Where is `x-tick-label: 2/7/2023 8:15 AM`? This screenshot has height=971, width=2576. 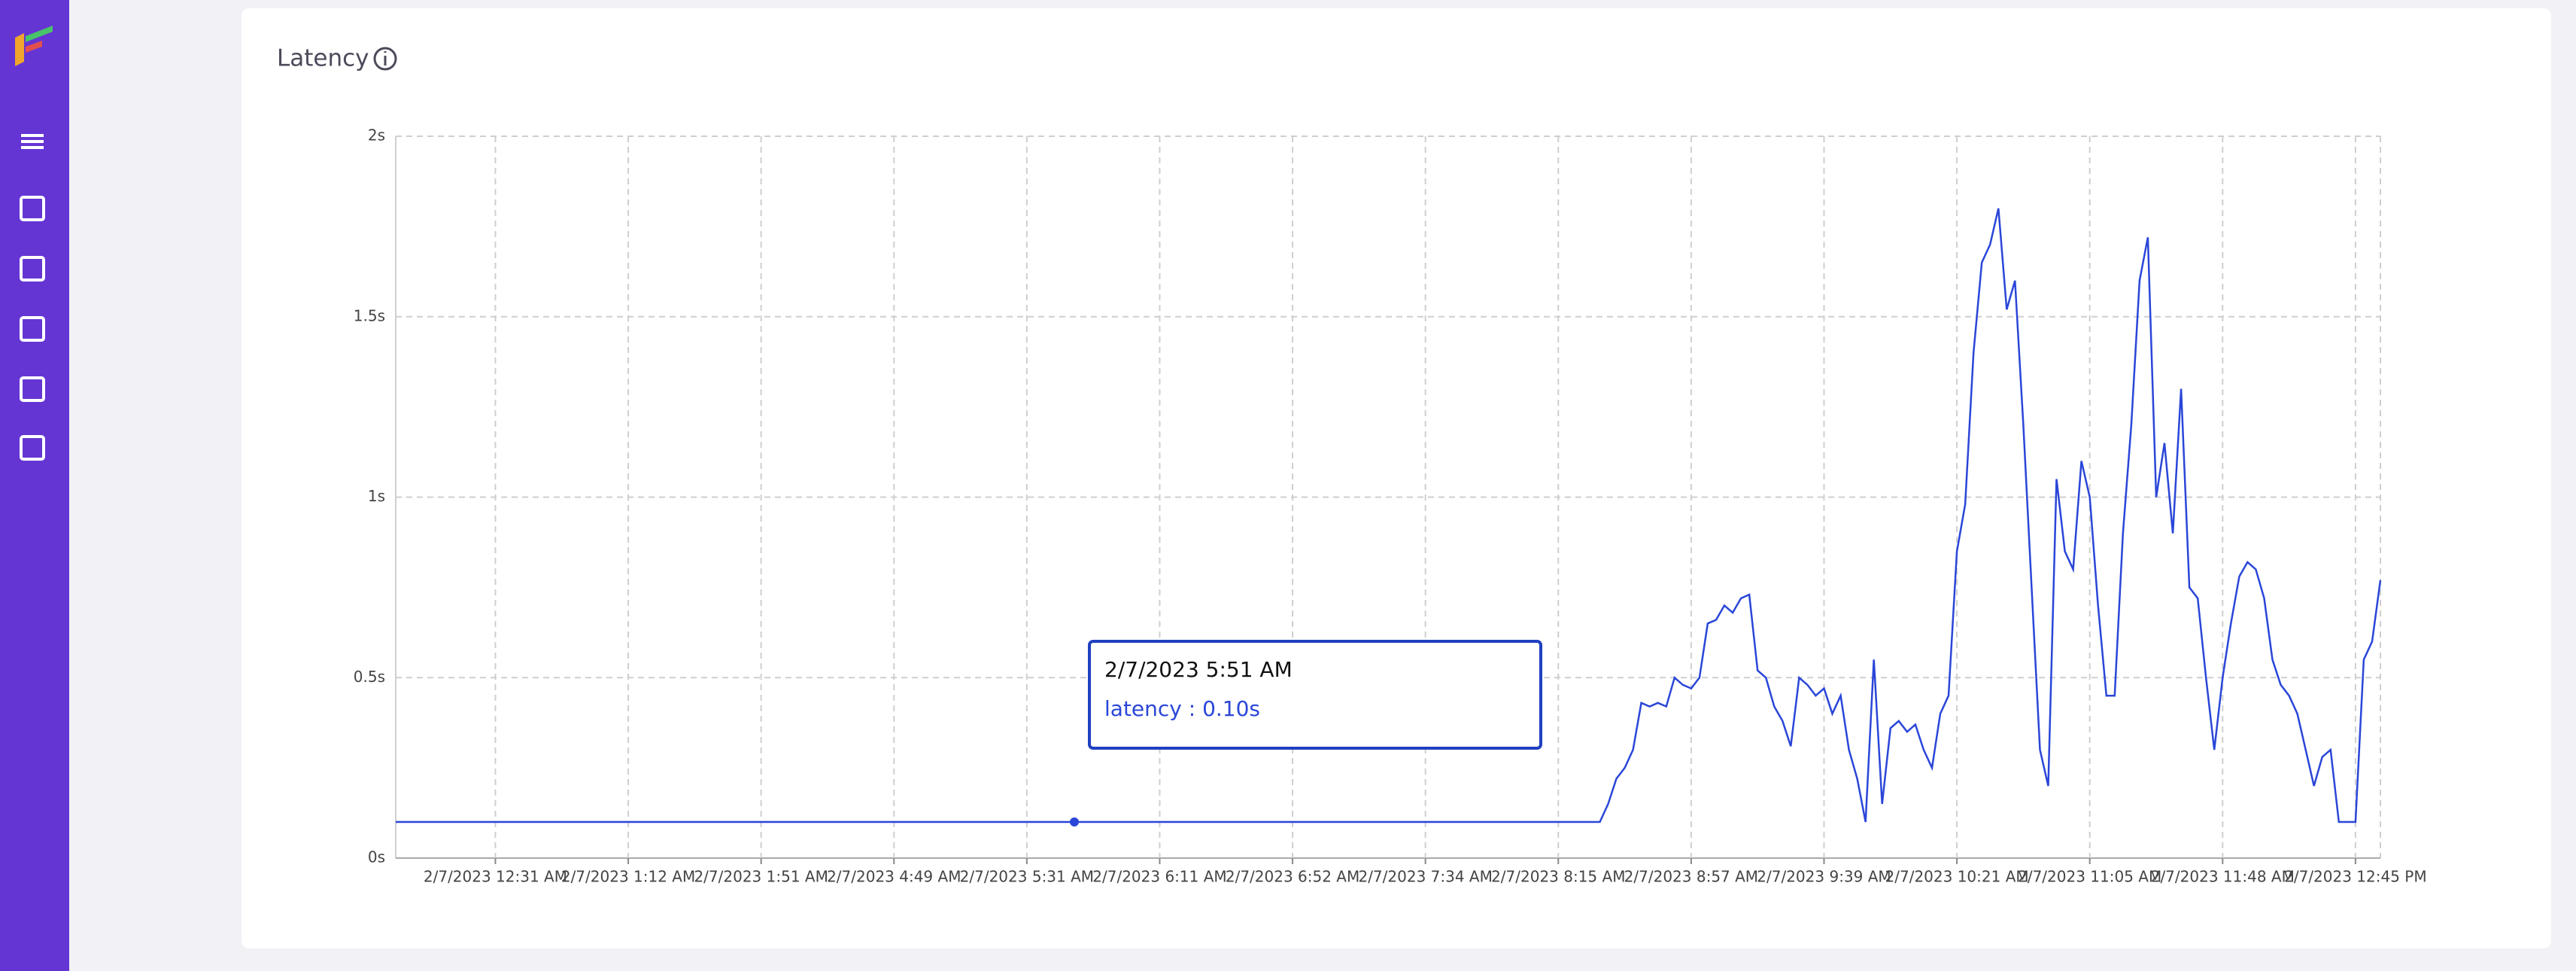 x-tick-label: 2/7/2023 8:15 AM is located at coordinates (1558, 877).